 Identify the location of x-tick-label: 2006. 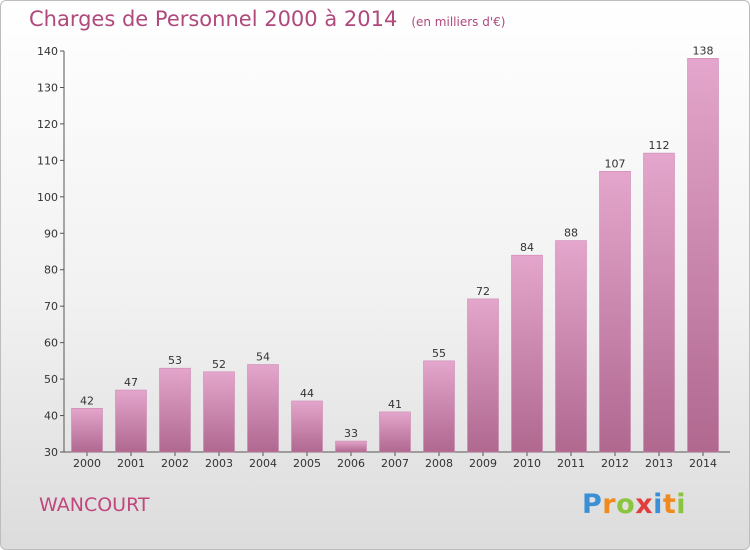
(351, 463).